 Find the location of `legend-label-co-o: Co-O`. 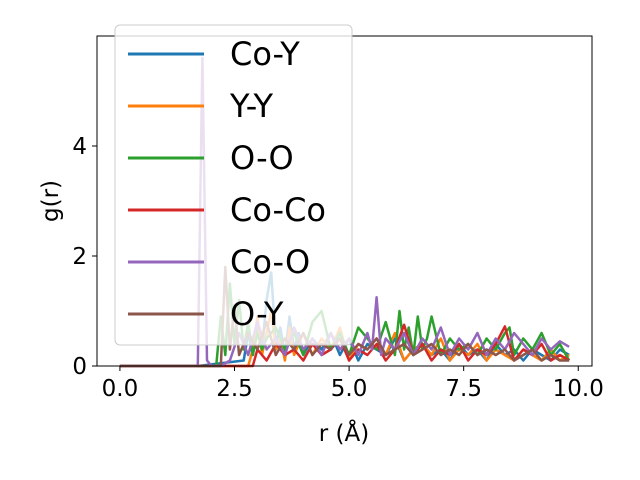

legend-label-co-o: Co-O is located at coordinates (270, 262).